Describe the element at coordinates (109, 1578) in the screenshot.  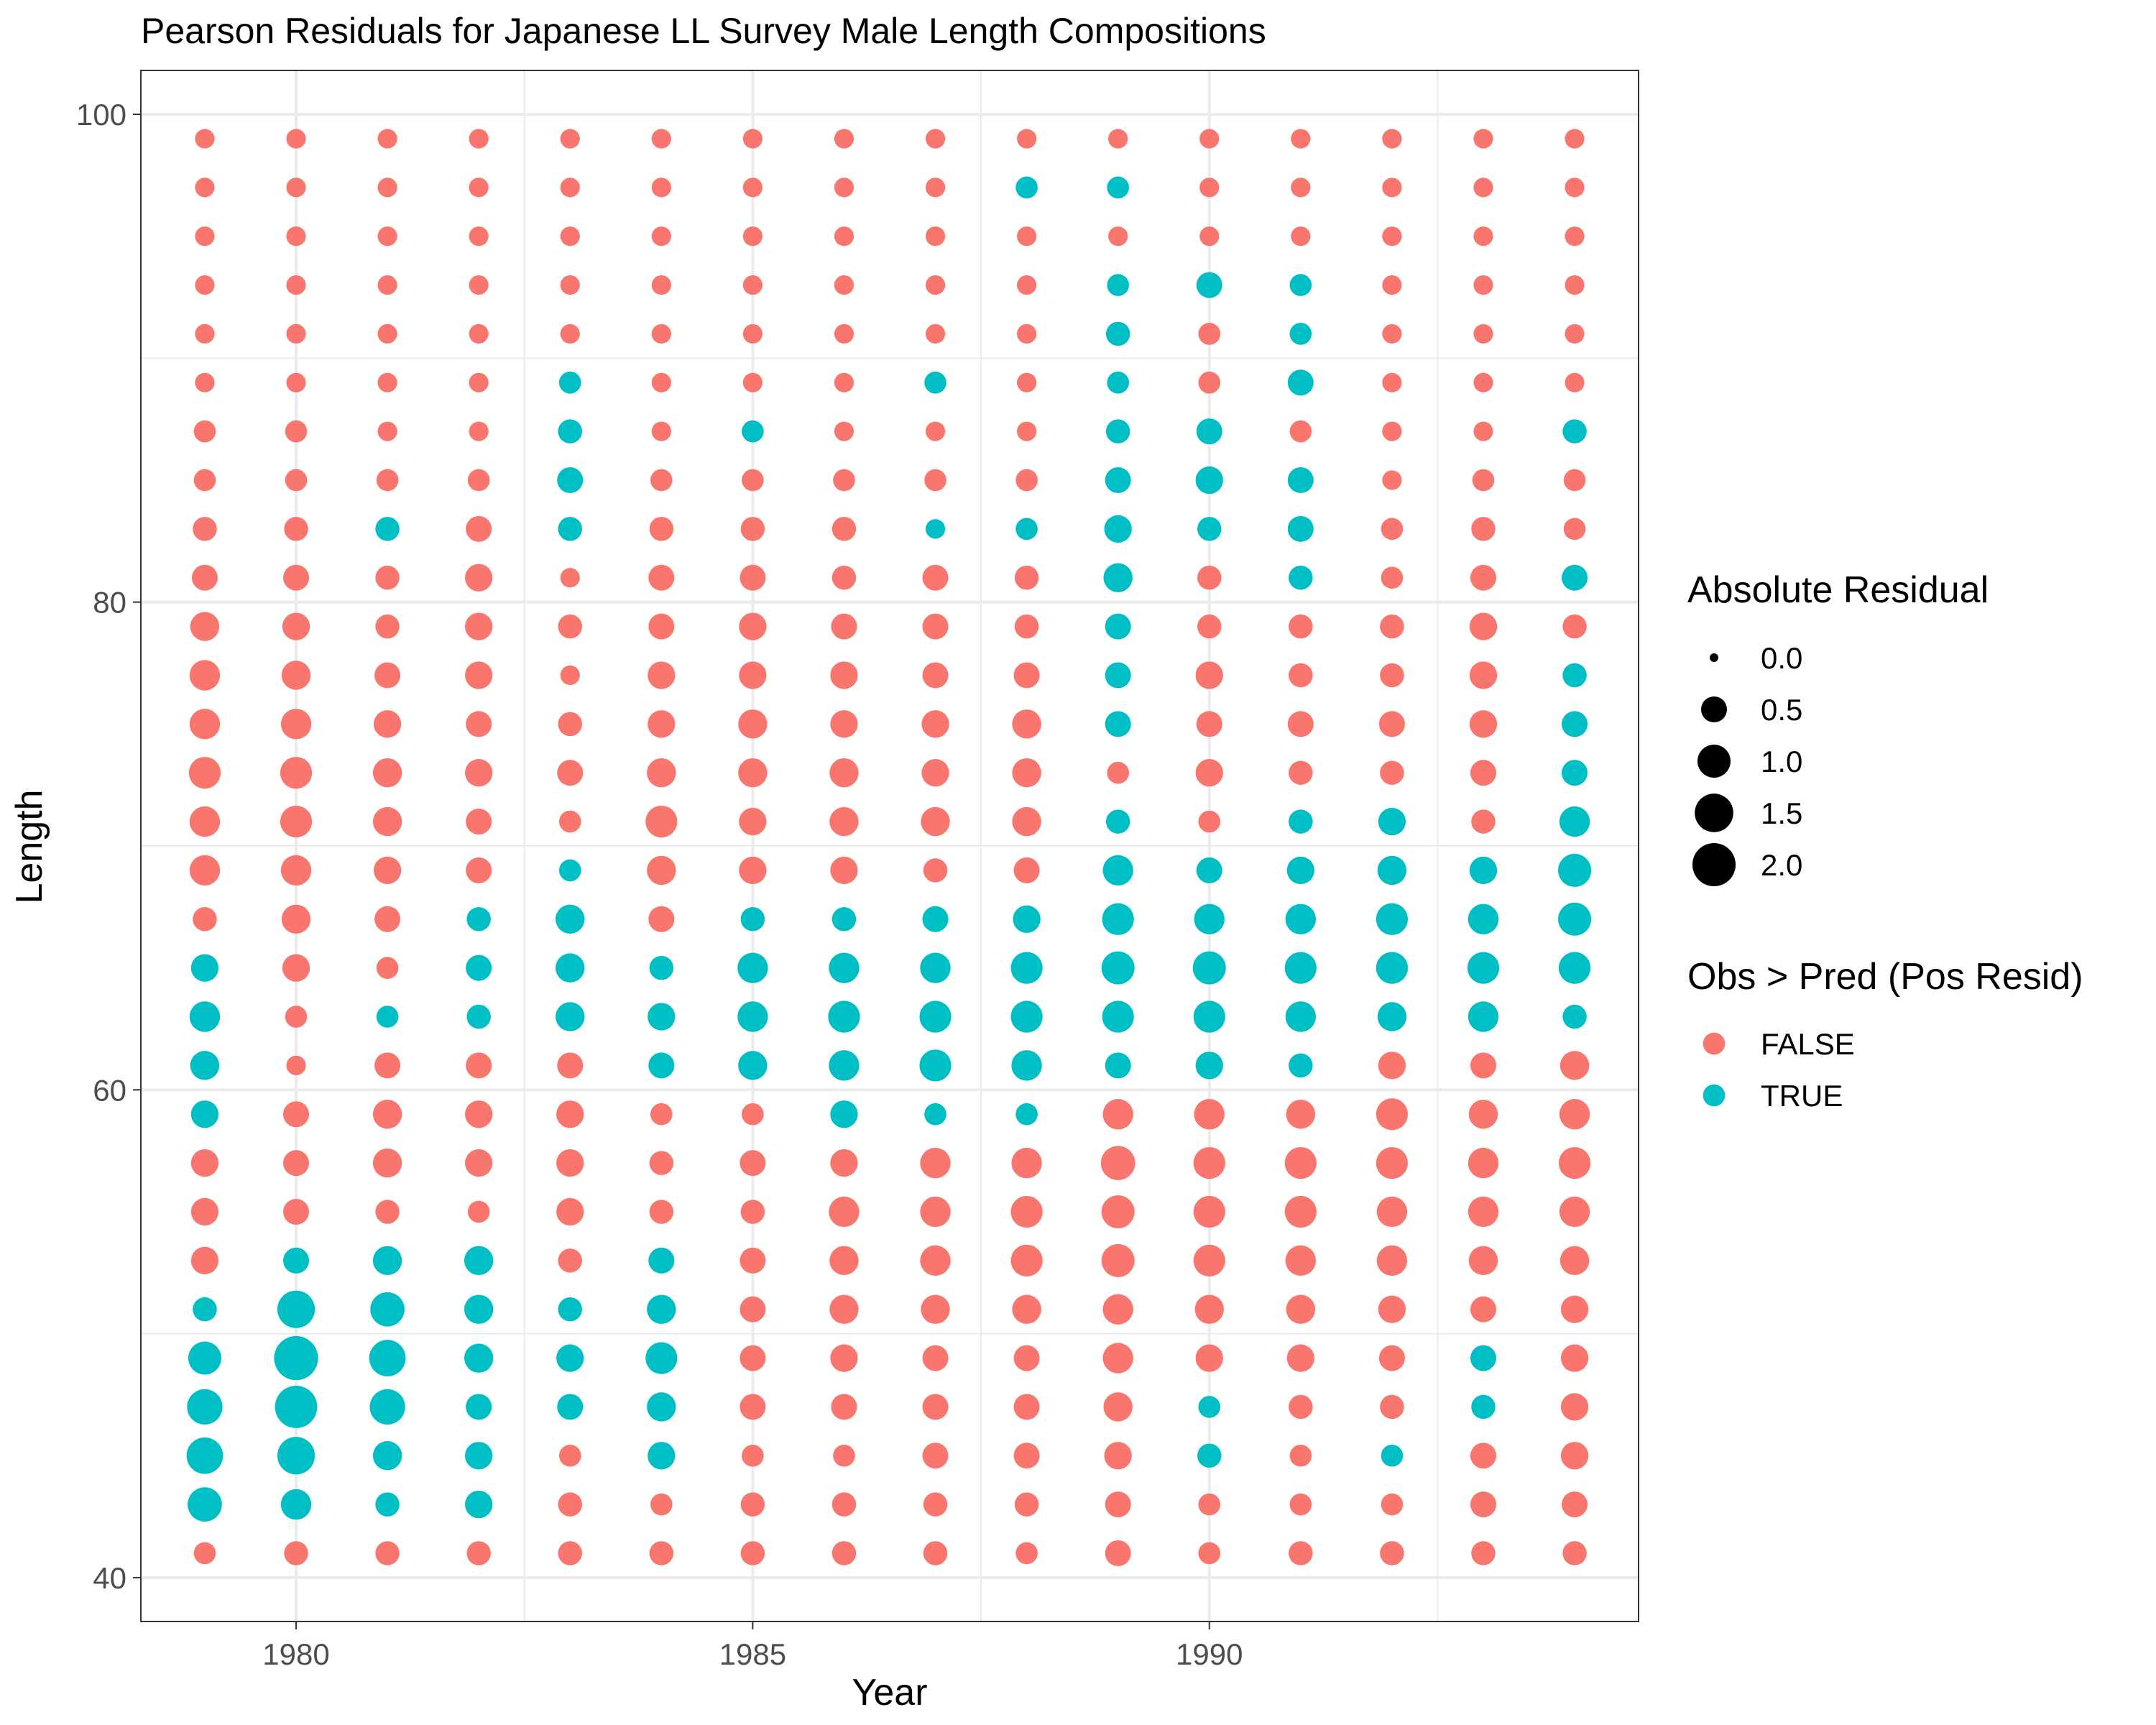
I see `y-tick-label: 40` at that location.